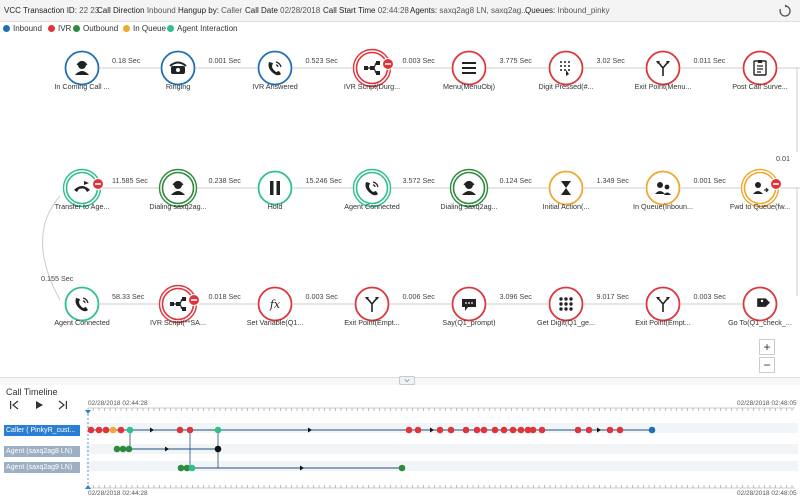 The height and width of the screenshot is (500, 800). Describe the element at coordinates (515, 60) in the screenshot. I see `edge-duration-label: 3.775 Sec` at that location.